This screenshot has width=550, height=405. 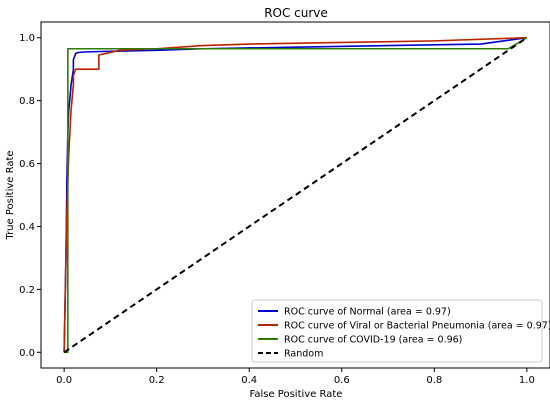 I want to click on legend-label: ROC curve of COVID-19 (area = 0.96), so click(x=373, y=340).